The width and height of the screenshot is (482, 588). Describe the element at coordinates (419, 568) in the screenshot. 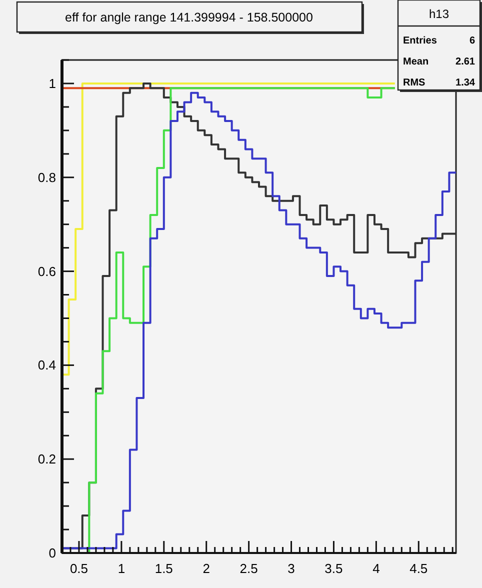

I see `x-tick-label: 4.5` at that location.